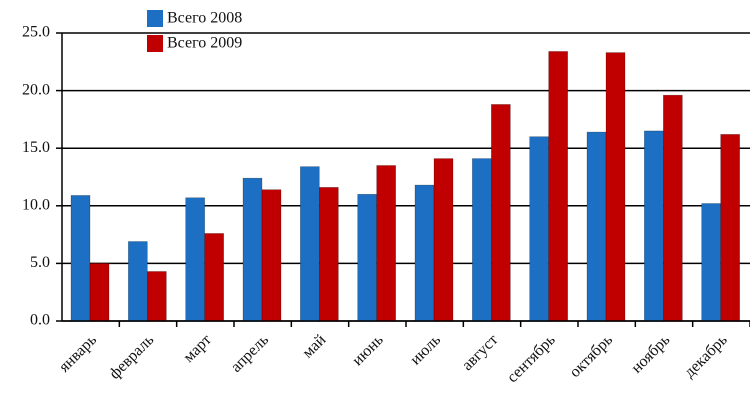 The height and width of the screenshot is (408, 750). What do you see at coordinates (78, 353) in the screenshot?
I see `x-tick-label: январь` at bounding box center [78, 353].